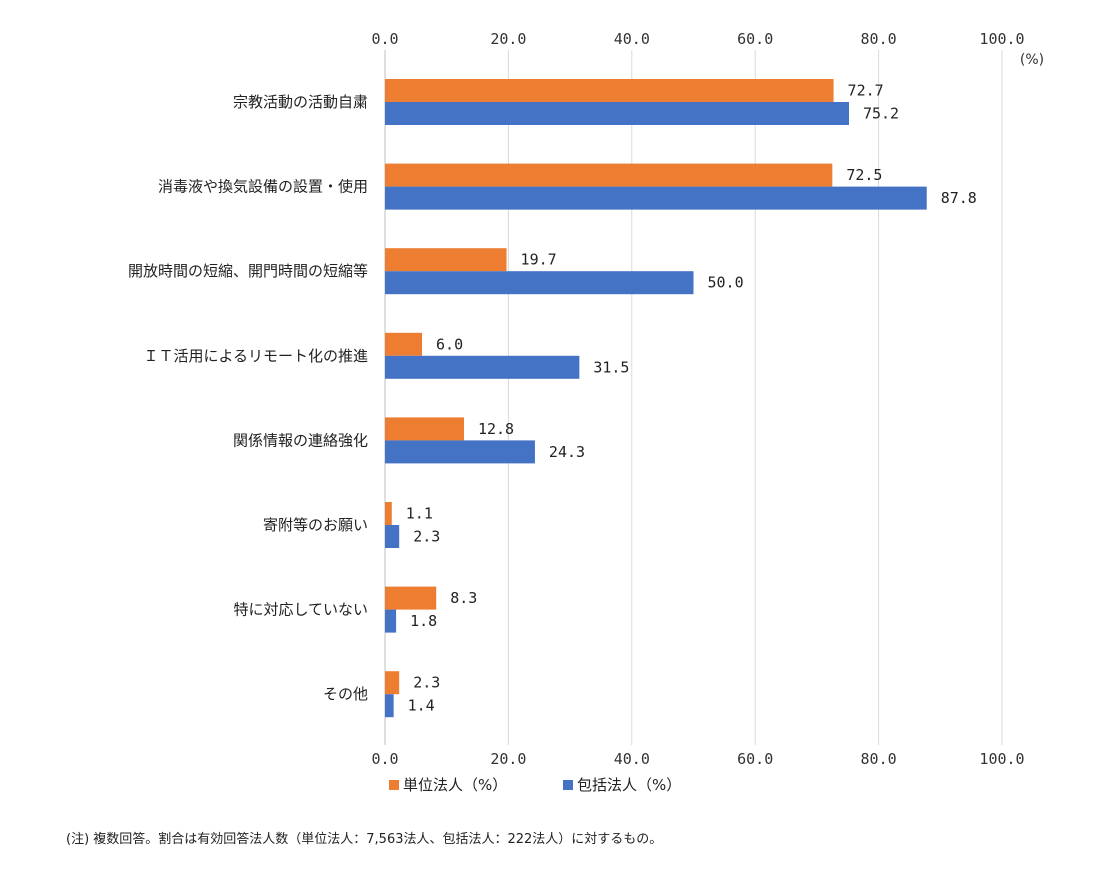 The height and width of the screenshot is (877, 1095). What do you see at coordinates (881, 114) in the screenshot?
I see `data-label: 75.2` at bounding box center [881, 114].